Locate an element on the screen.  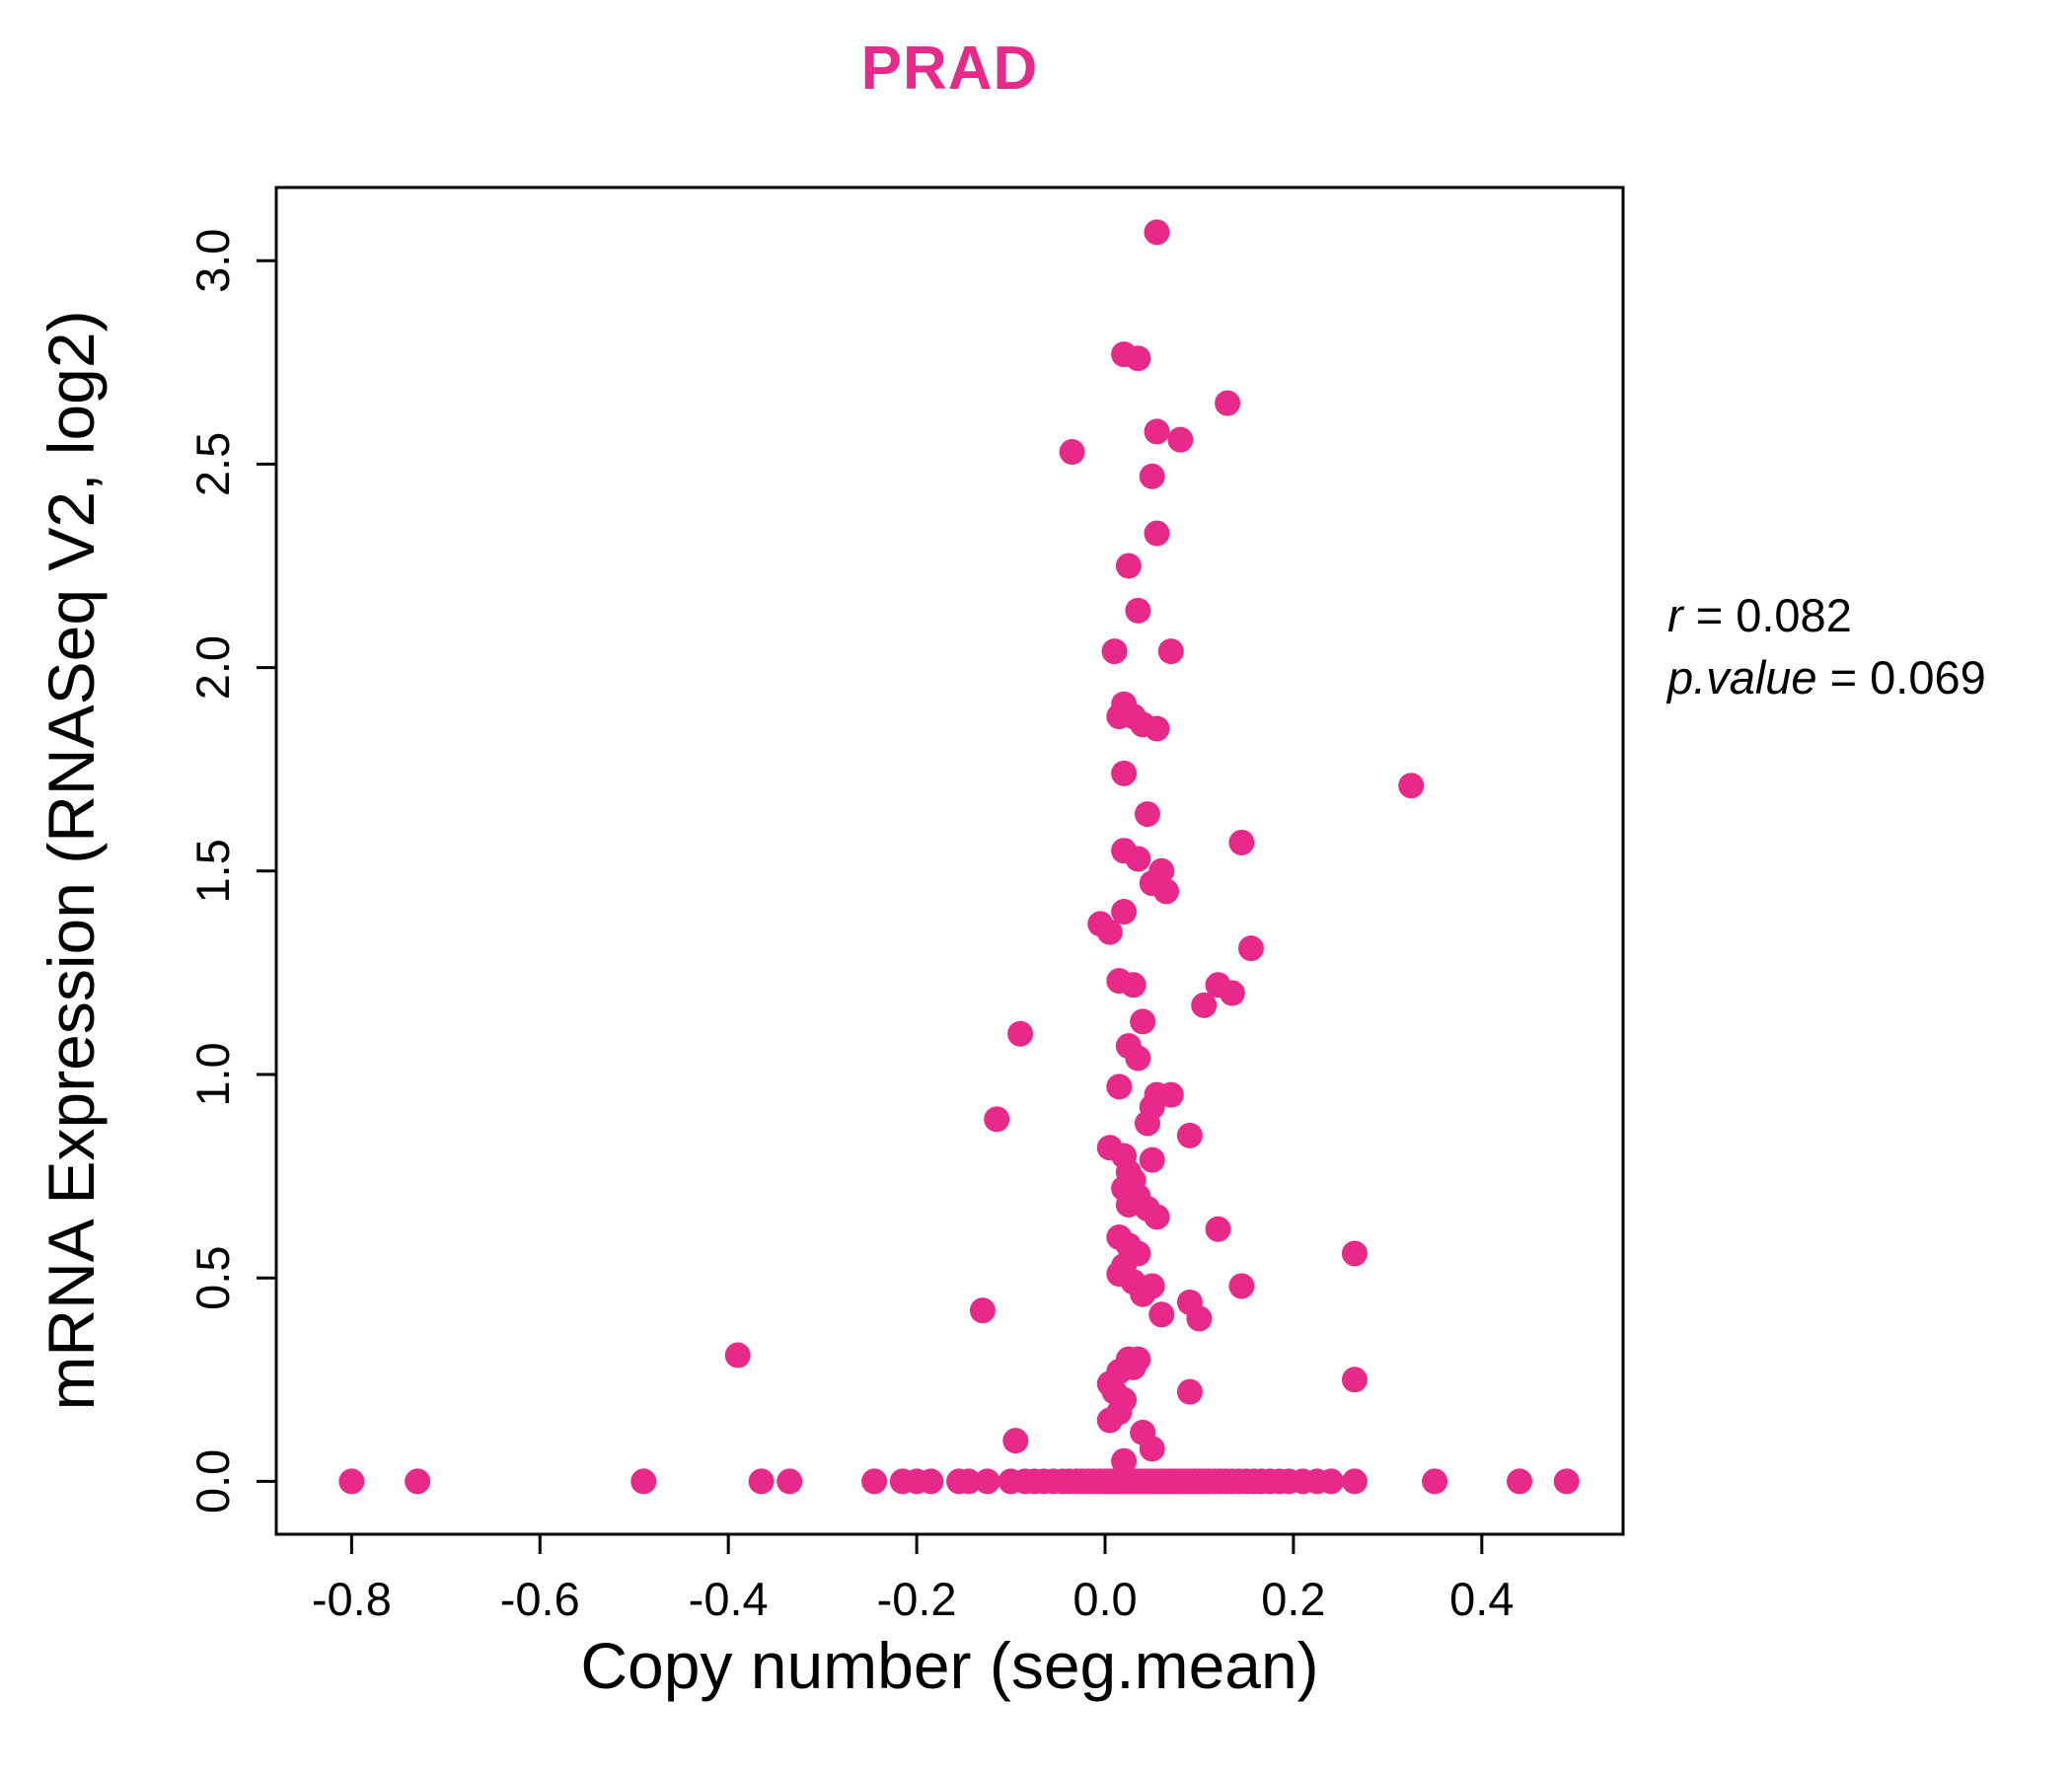
p-value-line: p.value = 0.069 is located at coordinates (1827, 677).